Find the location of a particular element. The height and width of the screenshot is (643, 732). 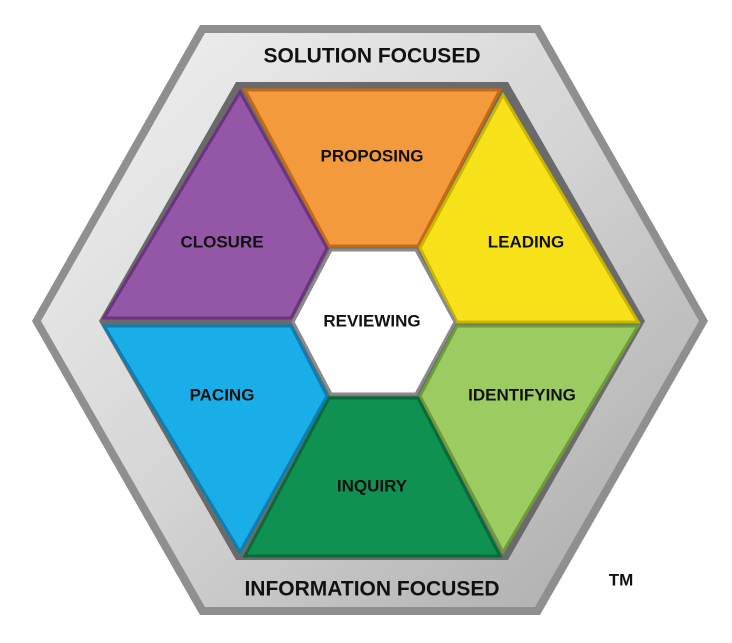

label-proposing: PROPOSING is located at coordinates (372, 155).